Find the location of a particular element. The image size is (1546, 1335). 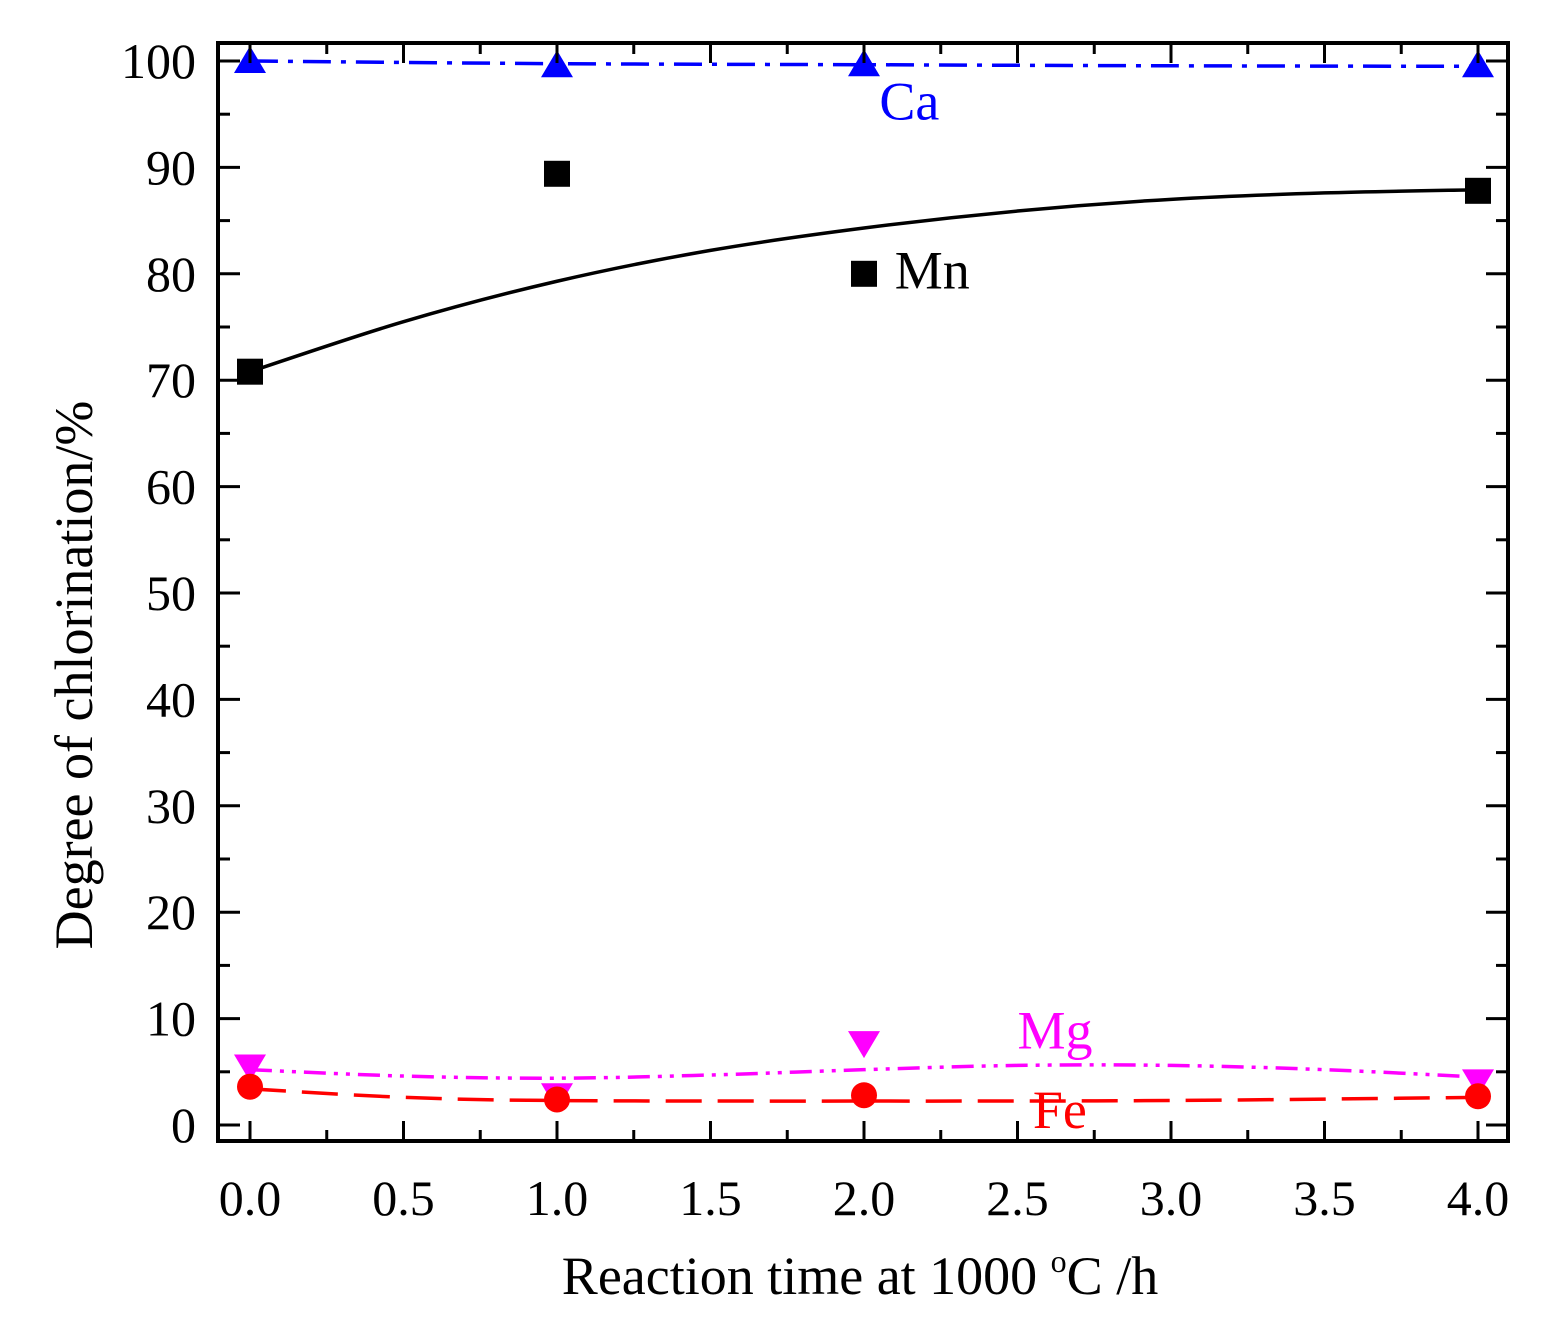

series-line-fe is located at coordinates (864, 1095).